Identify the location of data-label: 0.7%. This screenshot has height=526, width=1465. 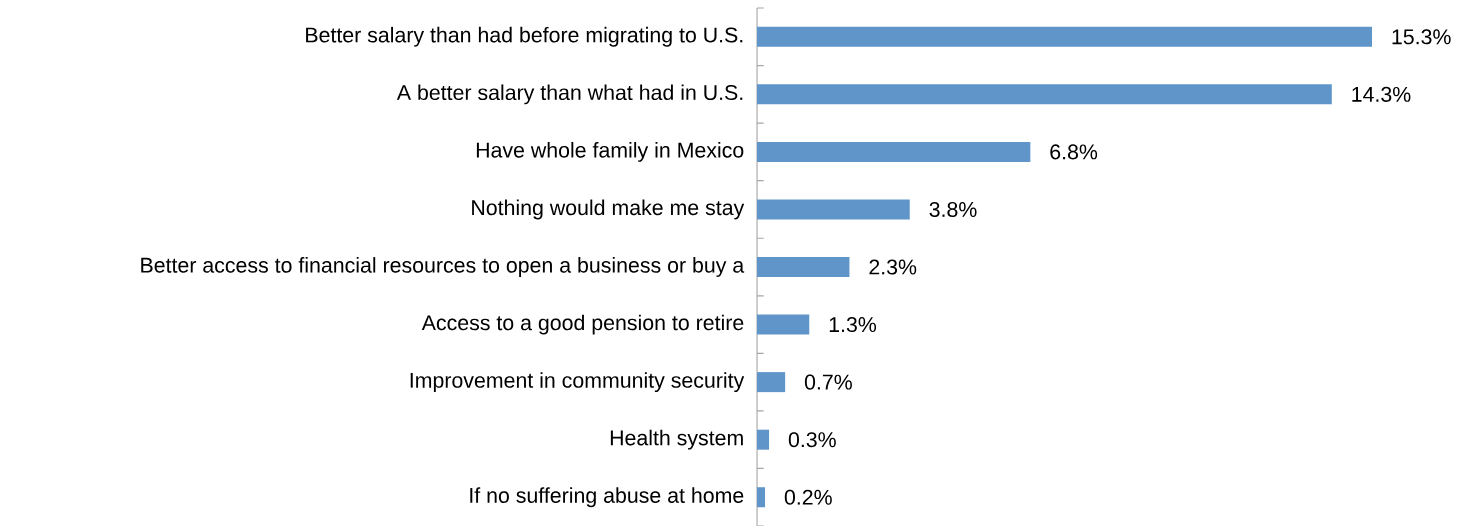
(828, 382).